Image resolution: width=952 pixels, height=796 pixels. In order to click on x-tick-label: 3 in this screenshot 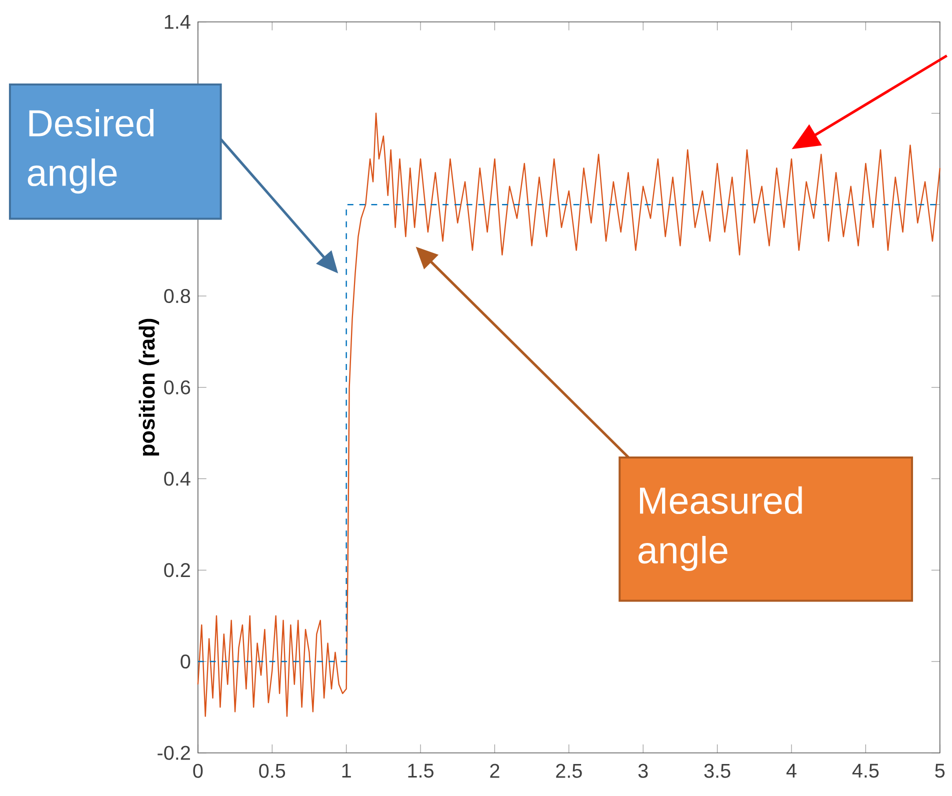, I will do `click(643, 771)`.